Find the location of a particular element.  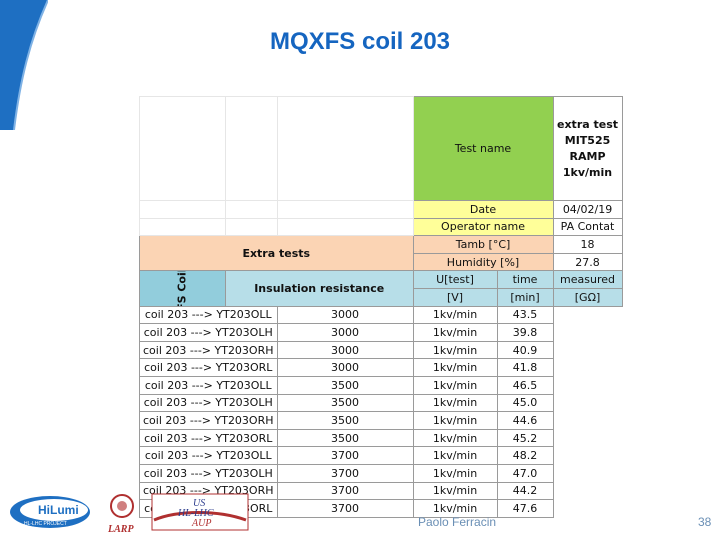

operator-row: Operator name PA Contat is located at coordinates (381, 227).